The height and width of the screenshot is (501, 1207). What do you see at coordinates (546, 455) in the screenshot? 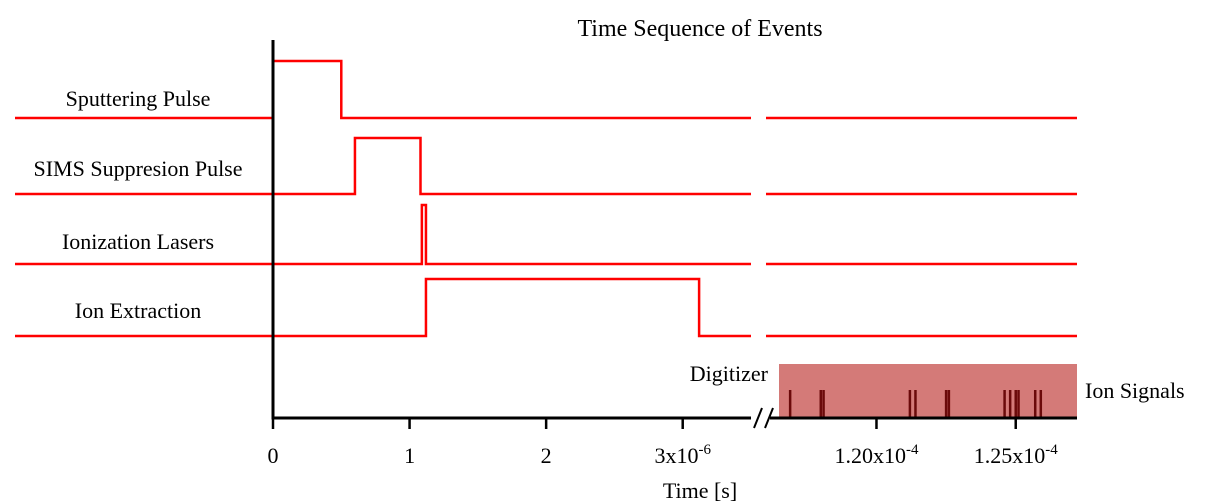
I see `x-tick-label: 2` at bounding box center [546, 455].